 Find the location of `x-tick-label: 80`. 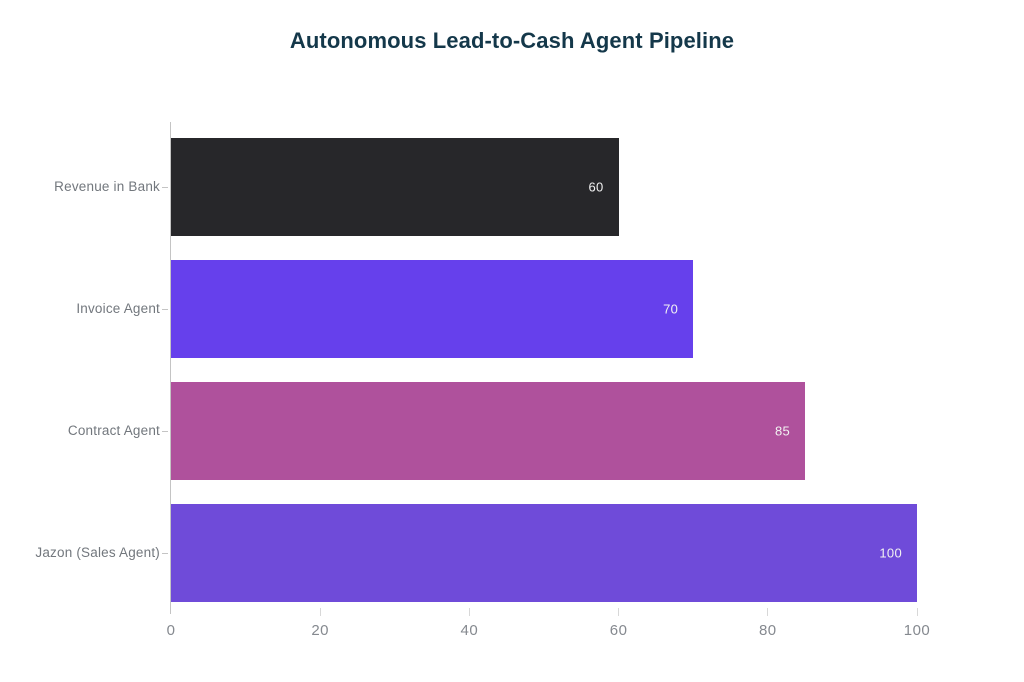

x-tick-label: 80 is located at coordinates (767, 630).